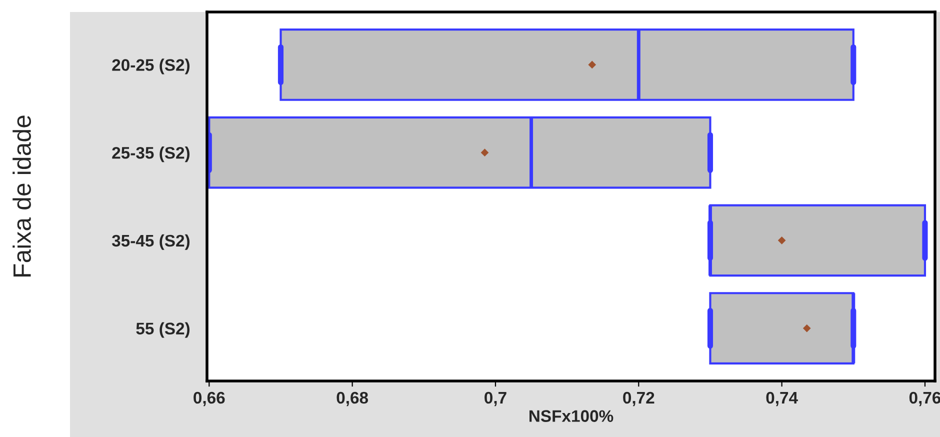 This screenshot has height=437, width=940. What do you see at coordinates (151, 242) in the screenshot?
I see `y-tick-label: 35-45 (S2)` at bounding box center [151, 242].